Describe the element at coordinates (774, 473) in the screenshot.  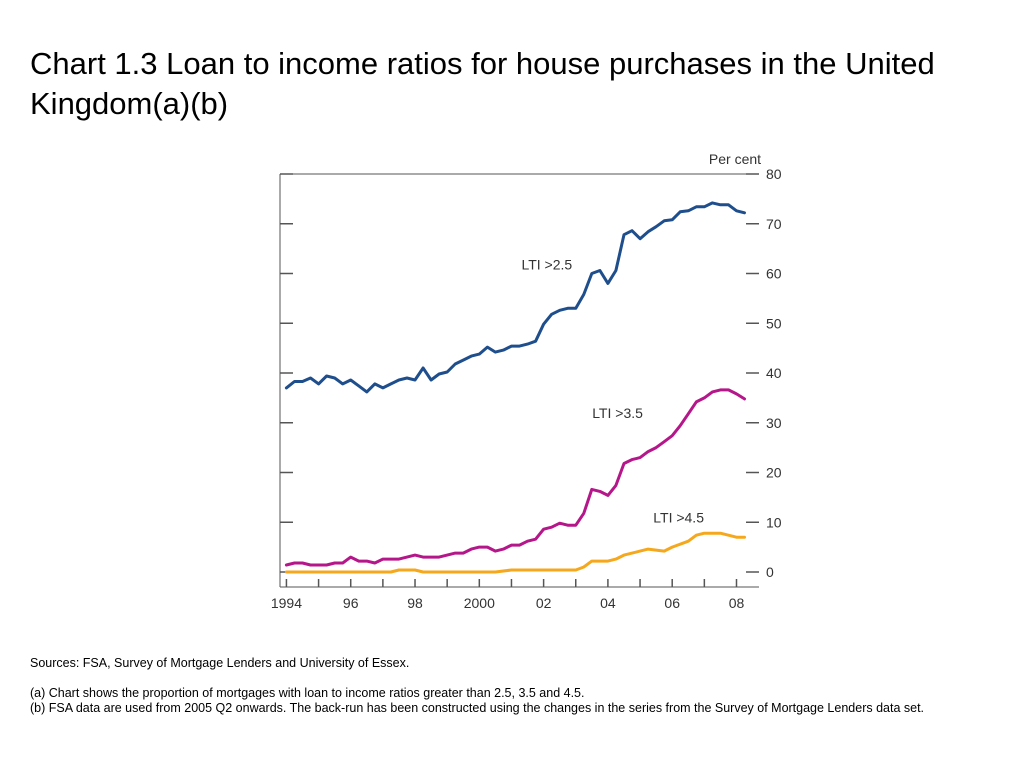
I see `y-tick-label: 20` at that location.